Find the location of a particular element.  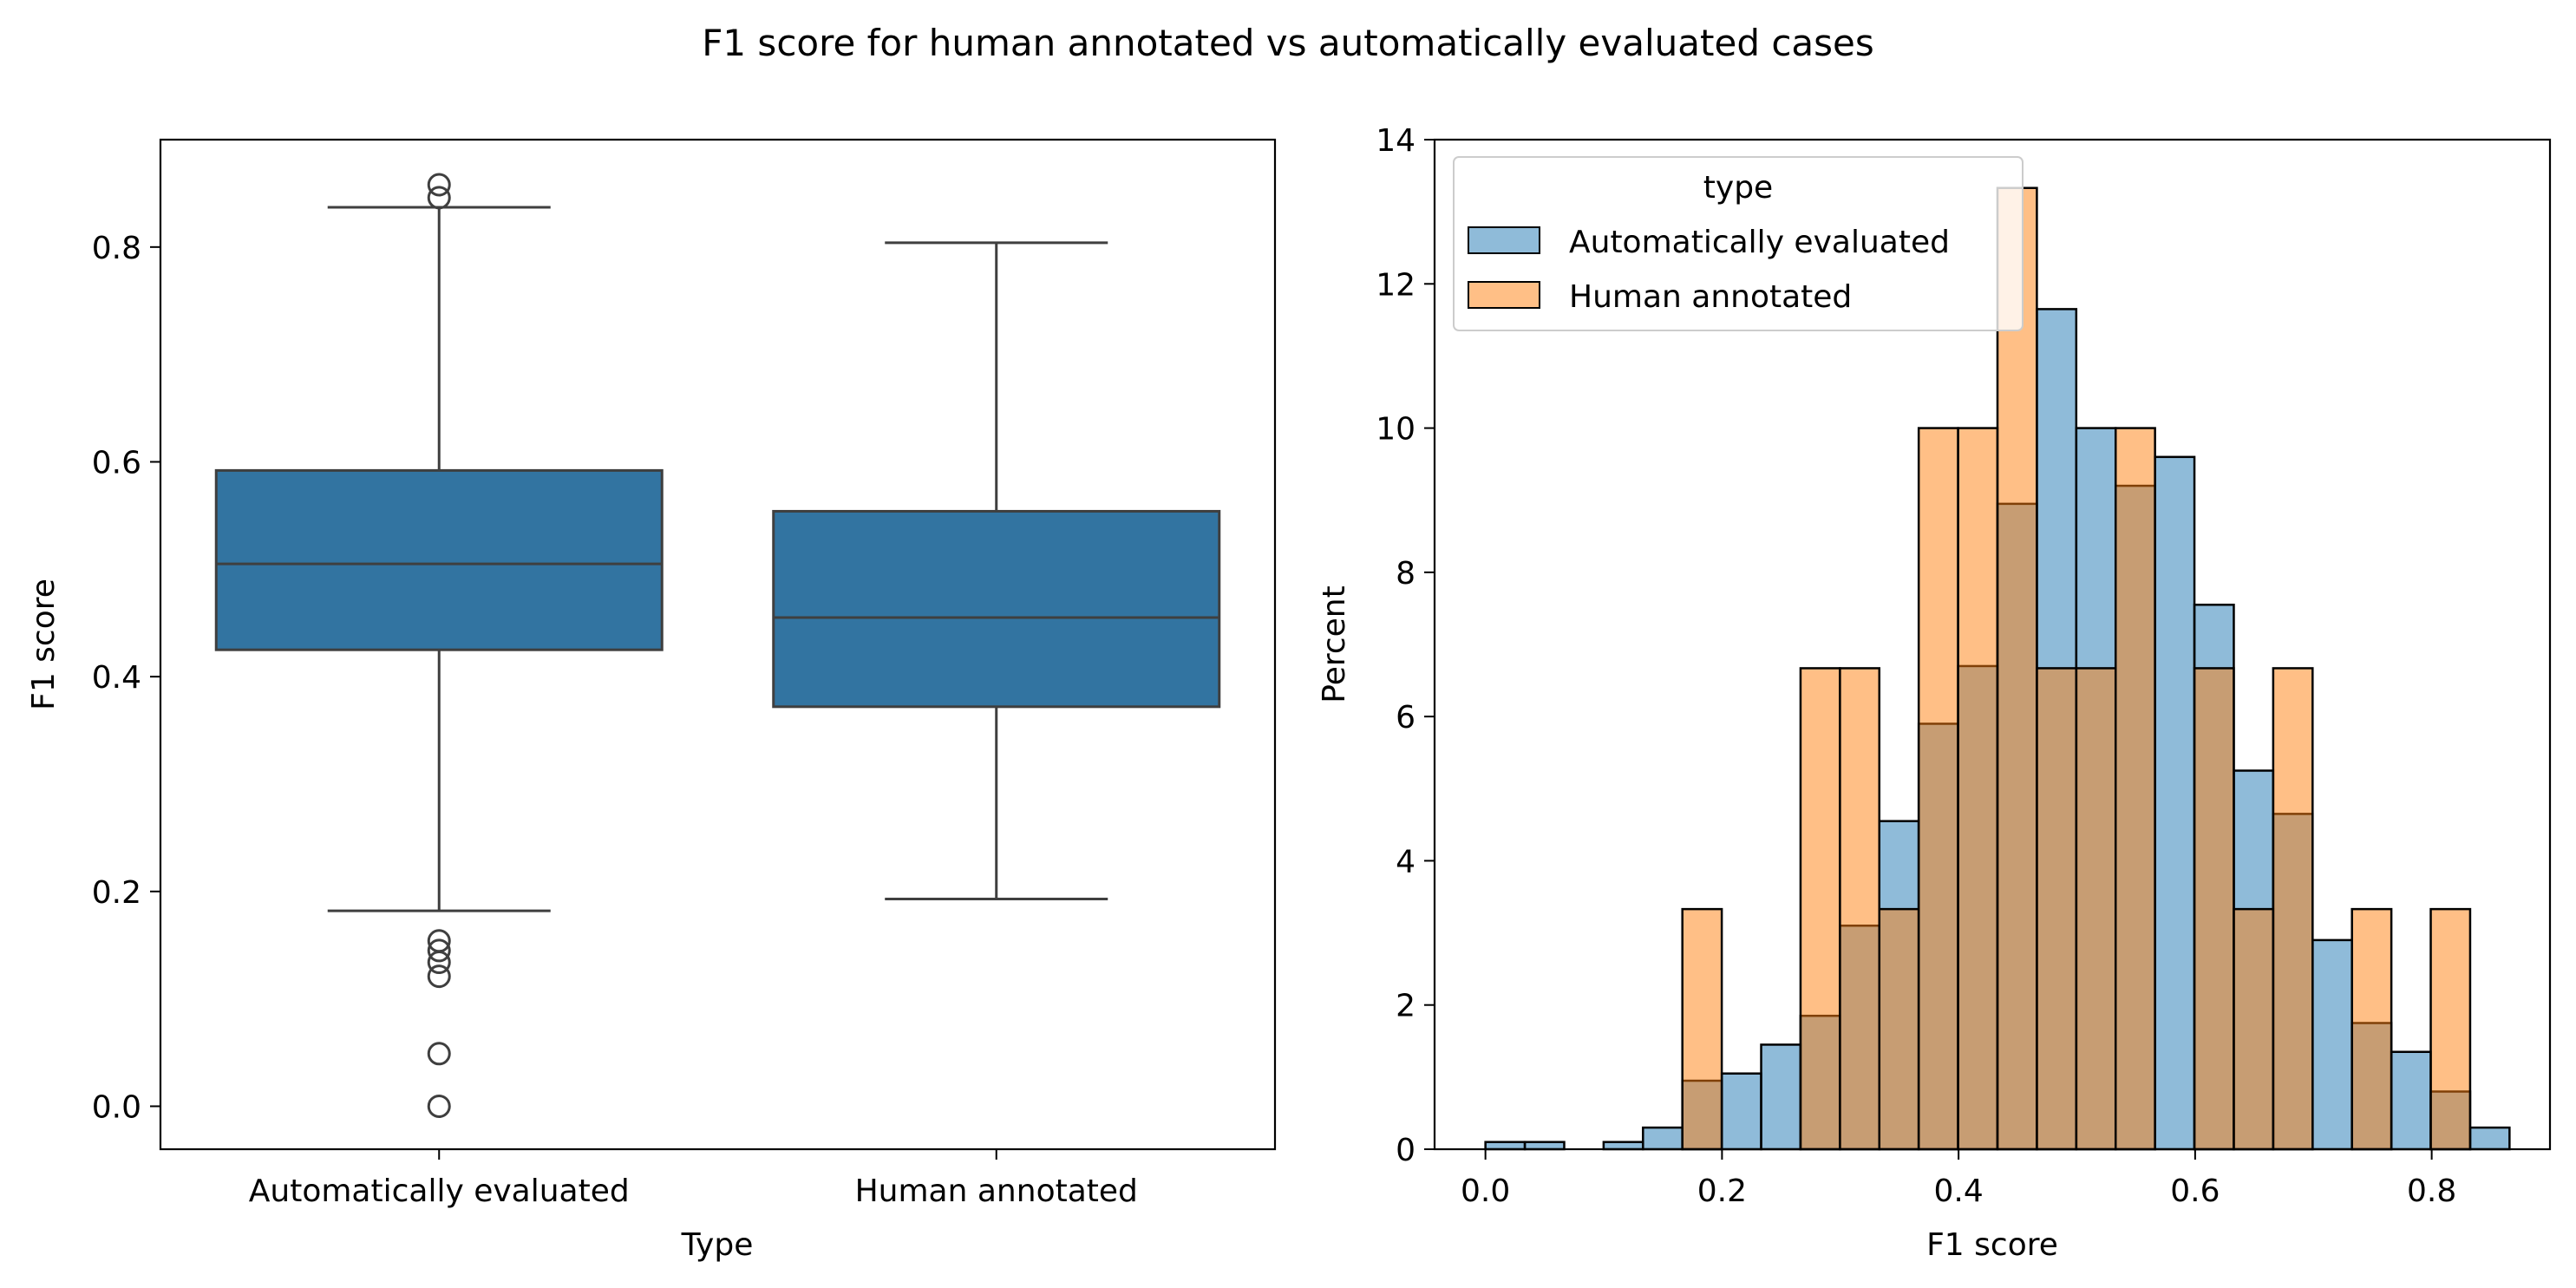

x-tick-label: 0.6 is located at coordinates (2195, 1191).